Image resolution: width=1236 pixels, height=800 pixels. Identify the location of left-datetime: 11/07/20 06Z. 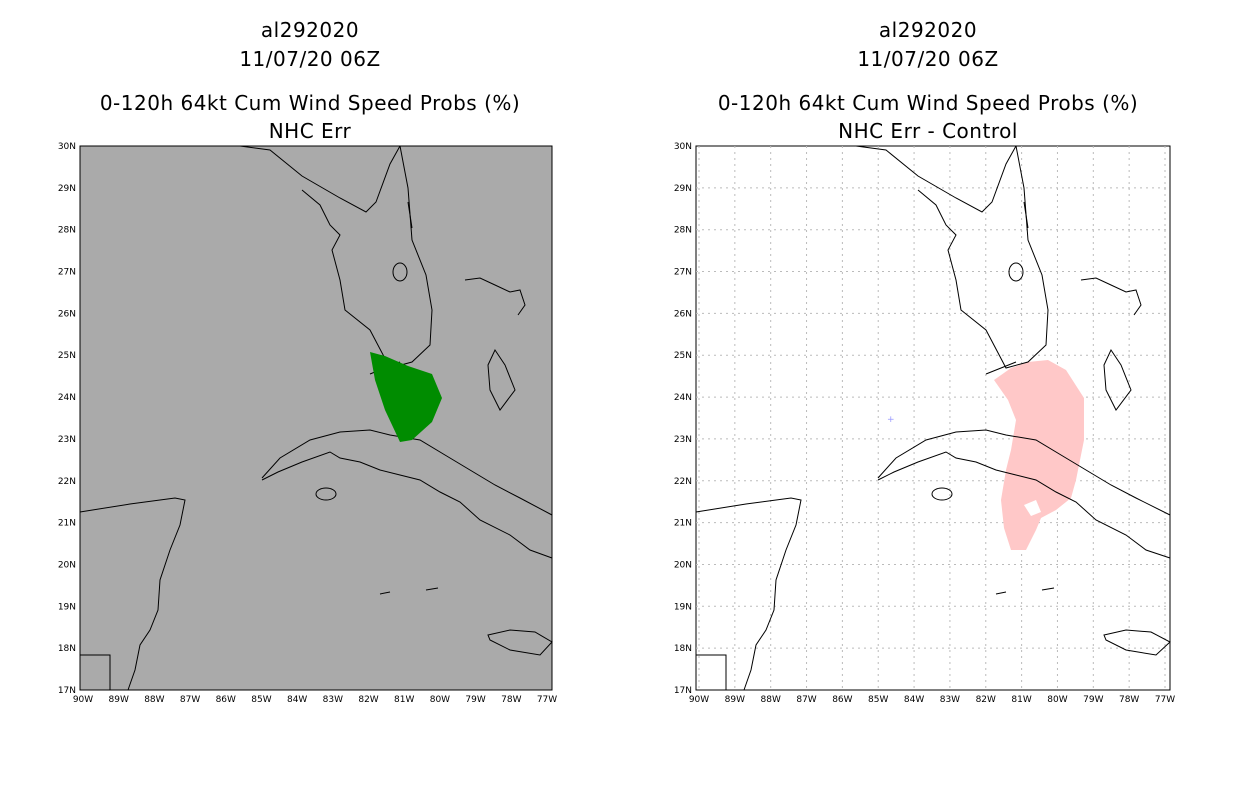
(310, 59).